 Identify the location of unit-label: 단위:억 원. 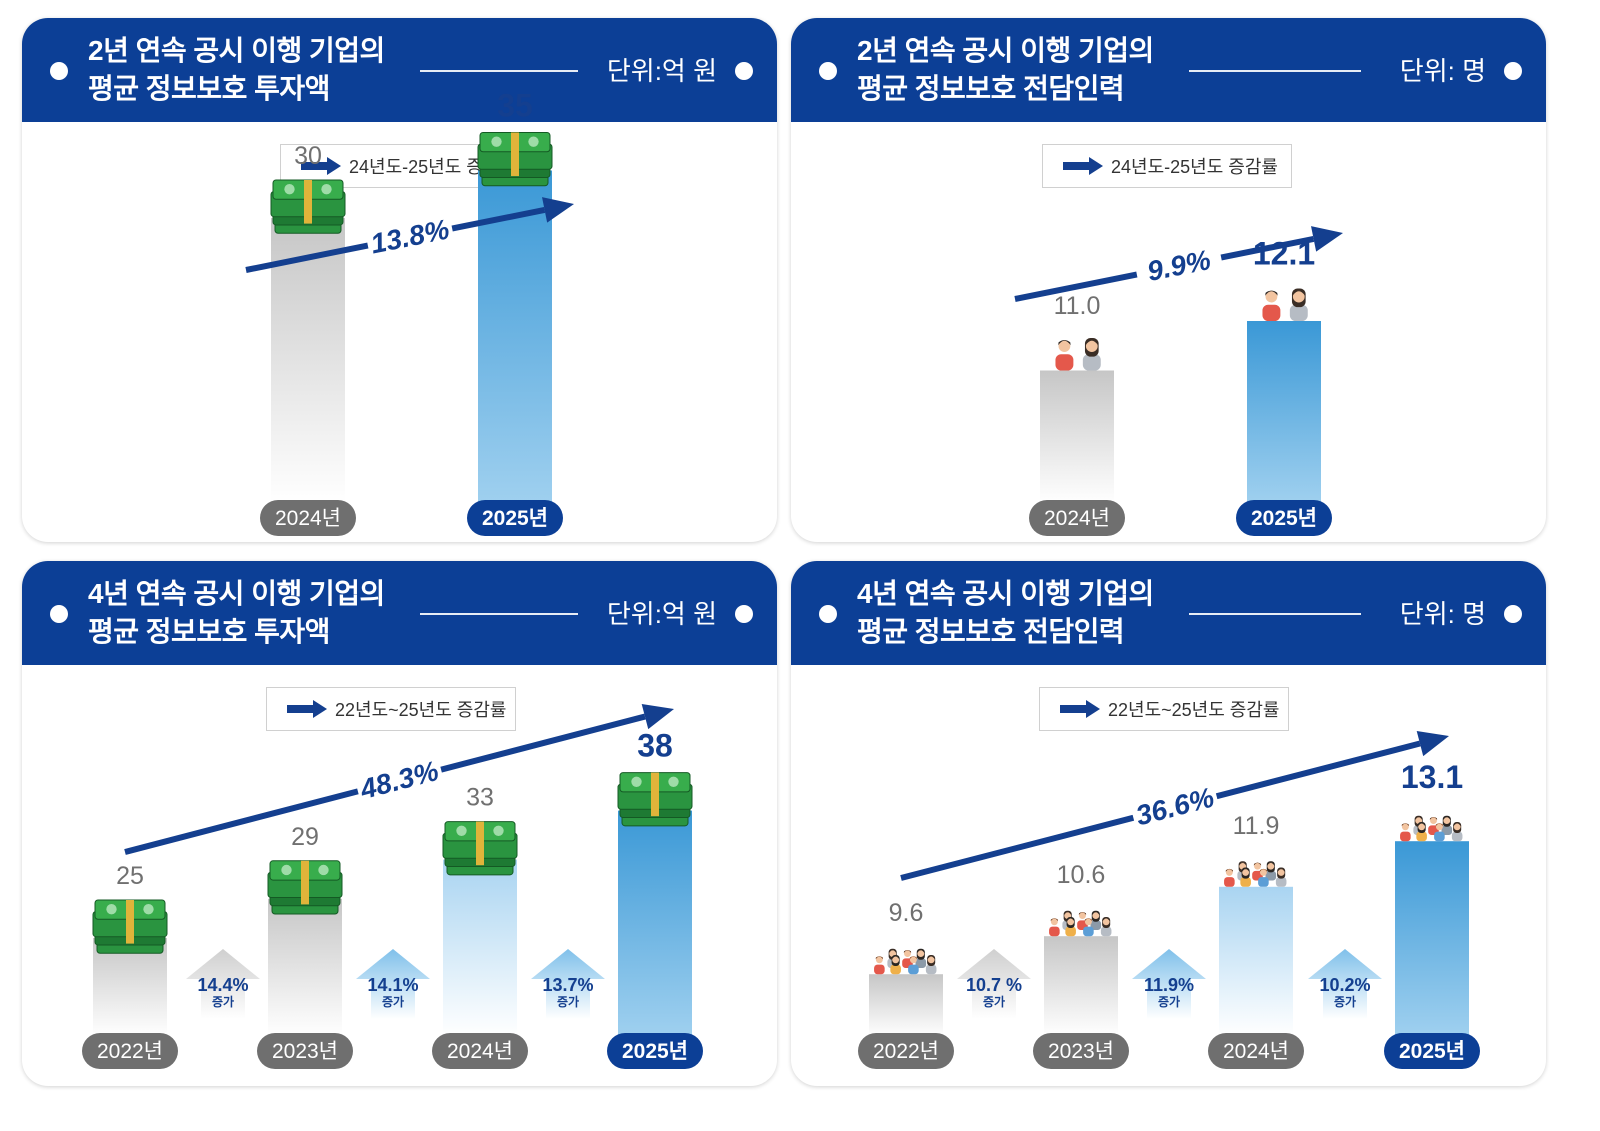
(661, 71).